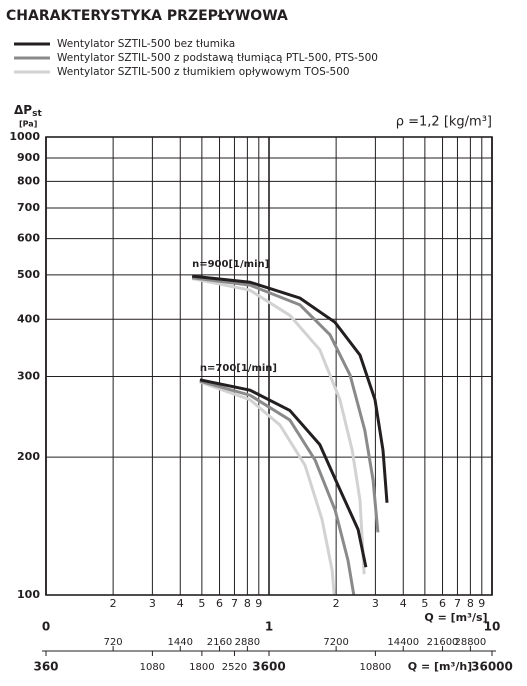 The width and height of the screenshot is (527, 686). What do you see at coordinates (492, 627) in the screenshot?
I see `x-tick-label: 10` at bounding box center [492, 627].